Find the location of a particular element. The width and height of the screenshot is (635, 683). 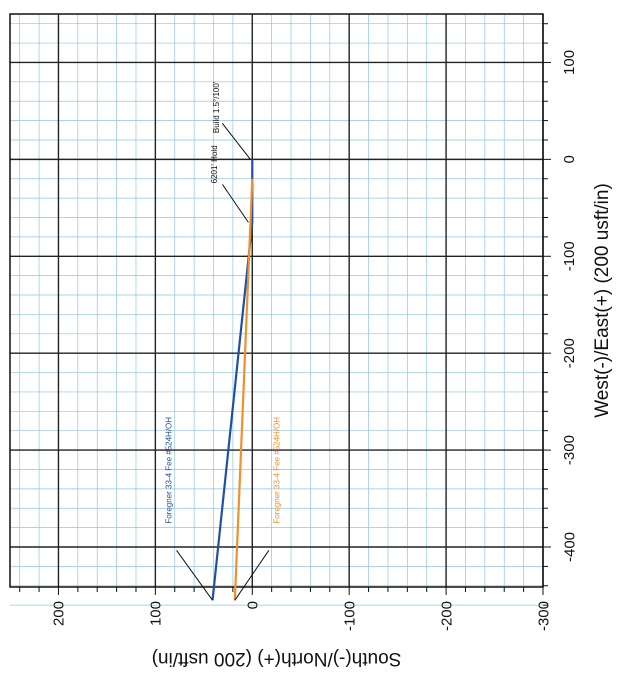

series-label-0: Foregner 33-4 Fee #524H/OH is located at coordinates (168, 470).